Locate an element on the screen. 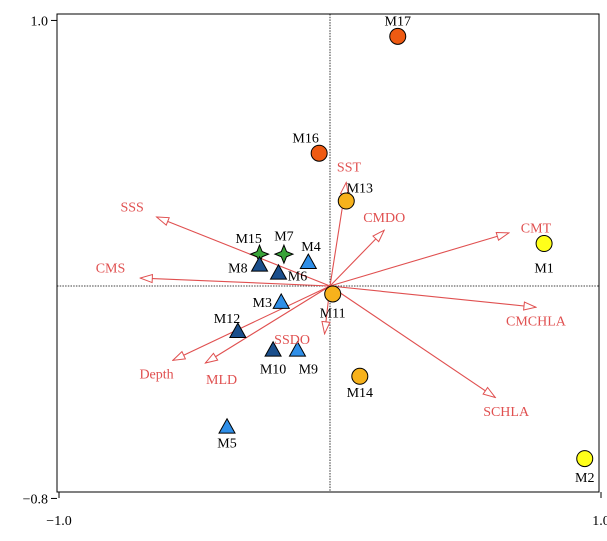 The image size is (607, 541). point-label-m4: M4 is located at coordinates (310, 247).